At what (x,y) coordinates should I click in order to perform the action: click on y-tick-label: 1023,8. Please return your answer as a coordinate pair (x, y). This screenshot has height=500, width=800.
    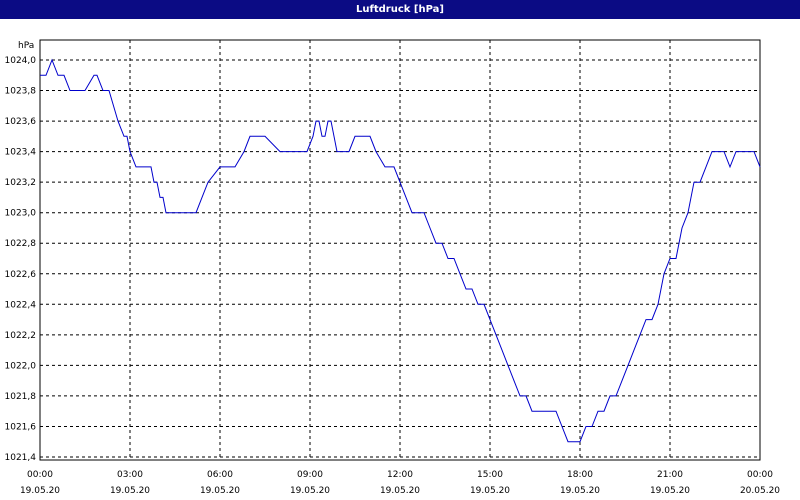
    Looking at the image, I should click on (21, 92).